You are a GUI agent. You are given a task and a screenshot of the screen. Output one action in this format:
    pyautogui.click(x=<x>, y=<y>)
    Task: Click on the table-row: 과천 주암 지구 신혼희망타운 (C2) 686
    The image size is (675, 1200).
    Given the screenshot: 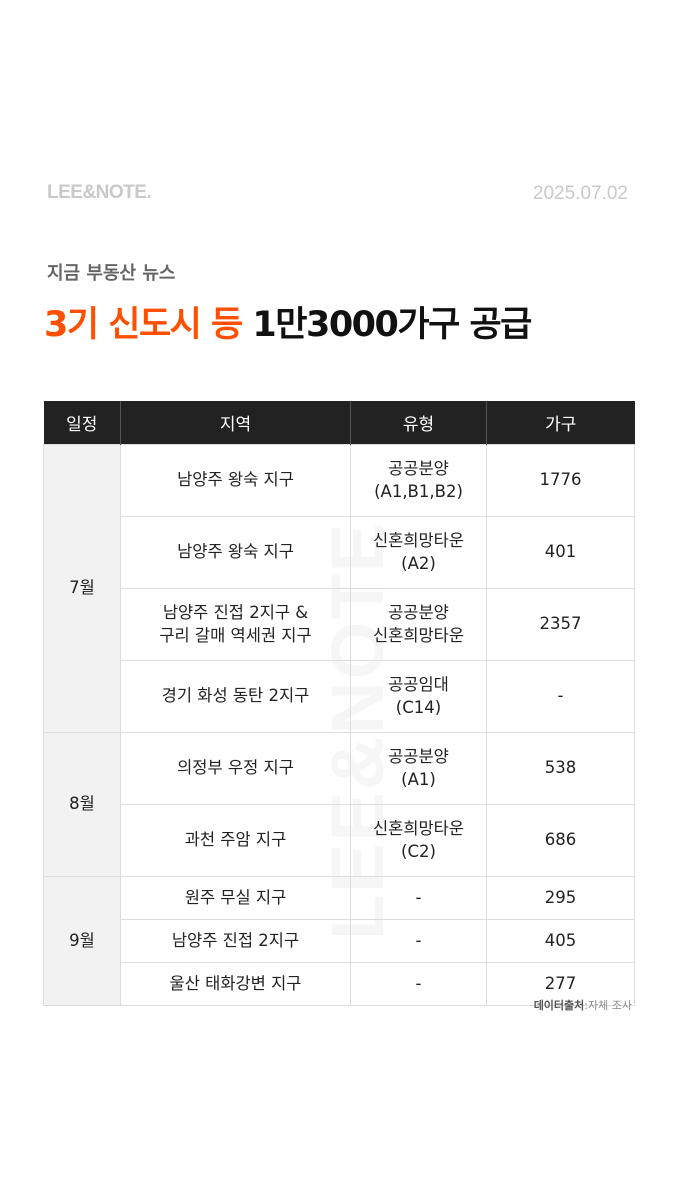 What is the action you would take?
    pyautogui.click(x=339, y=840)
    